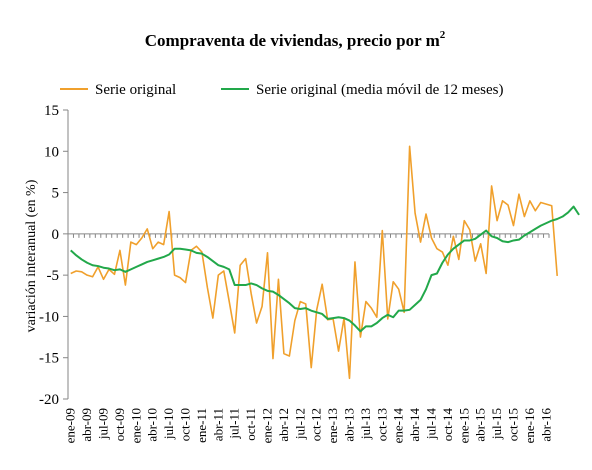  I want to click on x-tick-label: jul-10, so click(168, 424).